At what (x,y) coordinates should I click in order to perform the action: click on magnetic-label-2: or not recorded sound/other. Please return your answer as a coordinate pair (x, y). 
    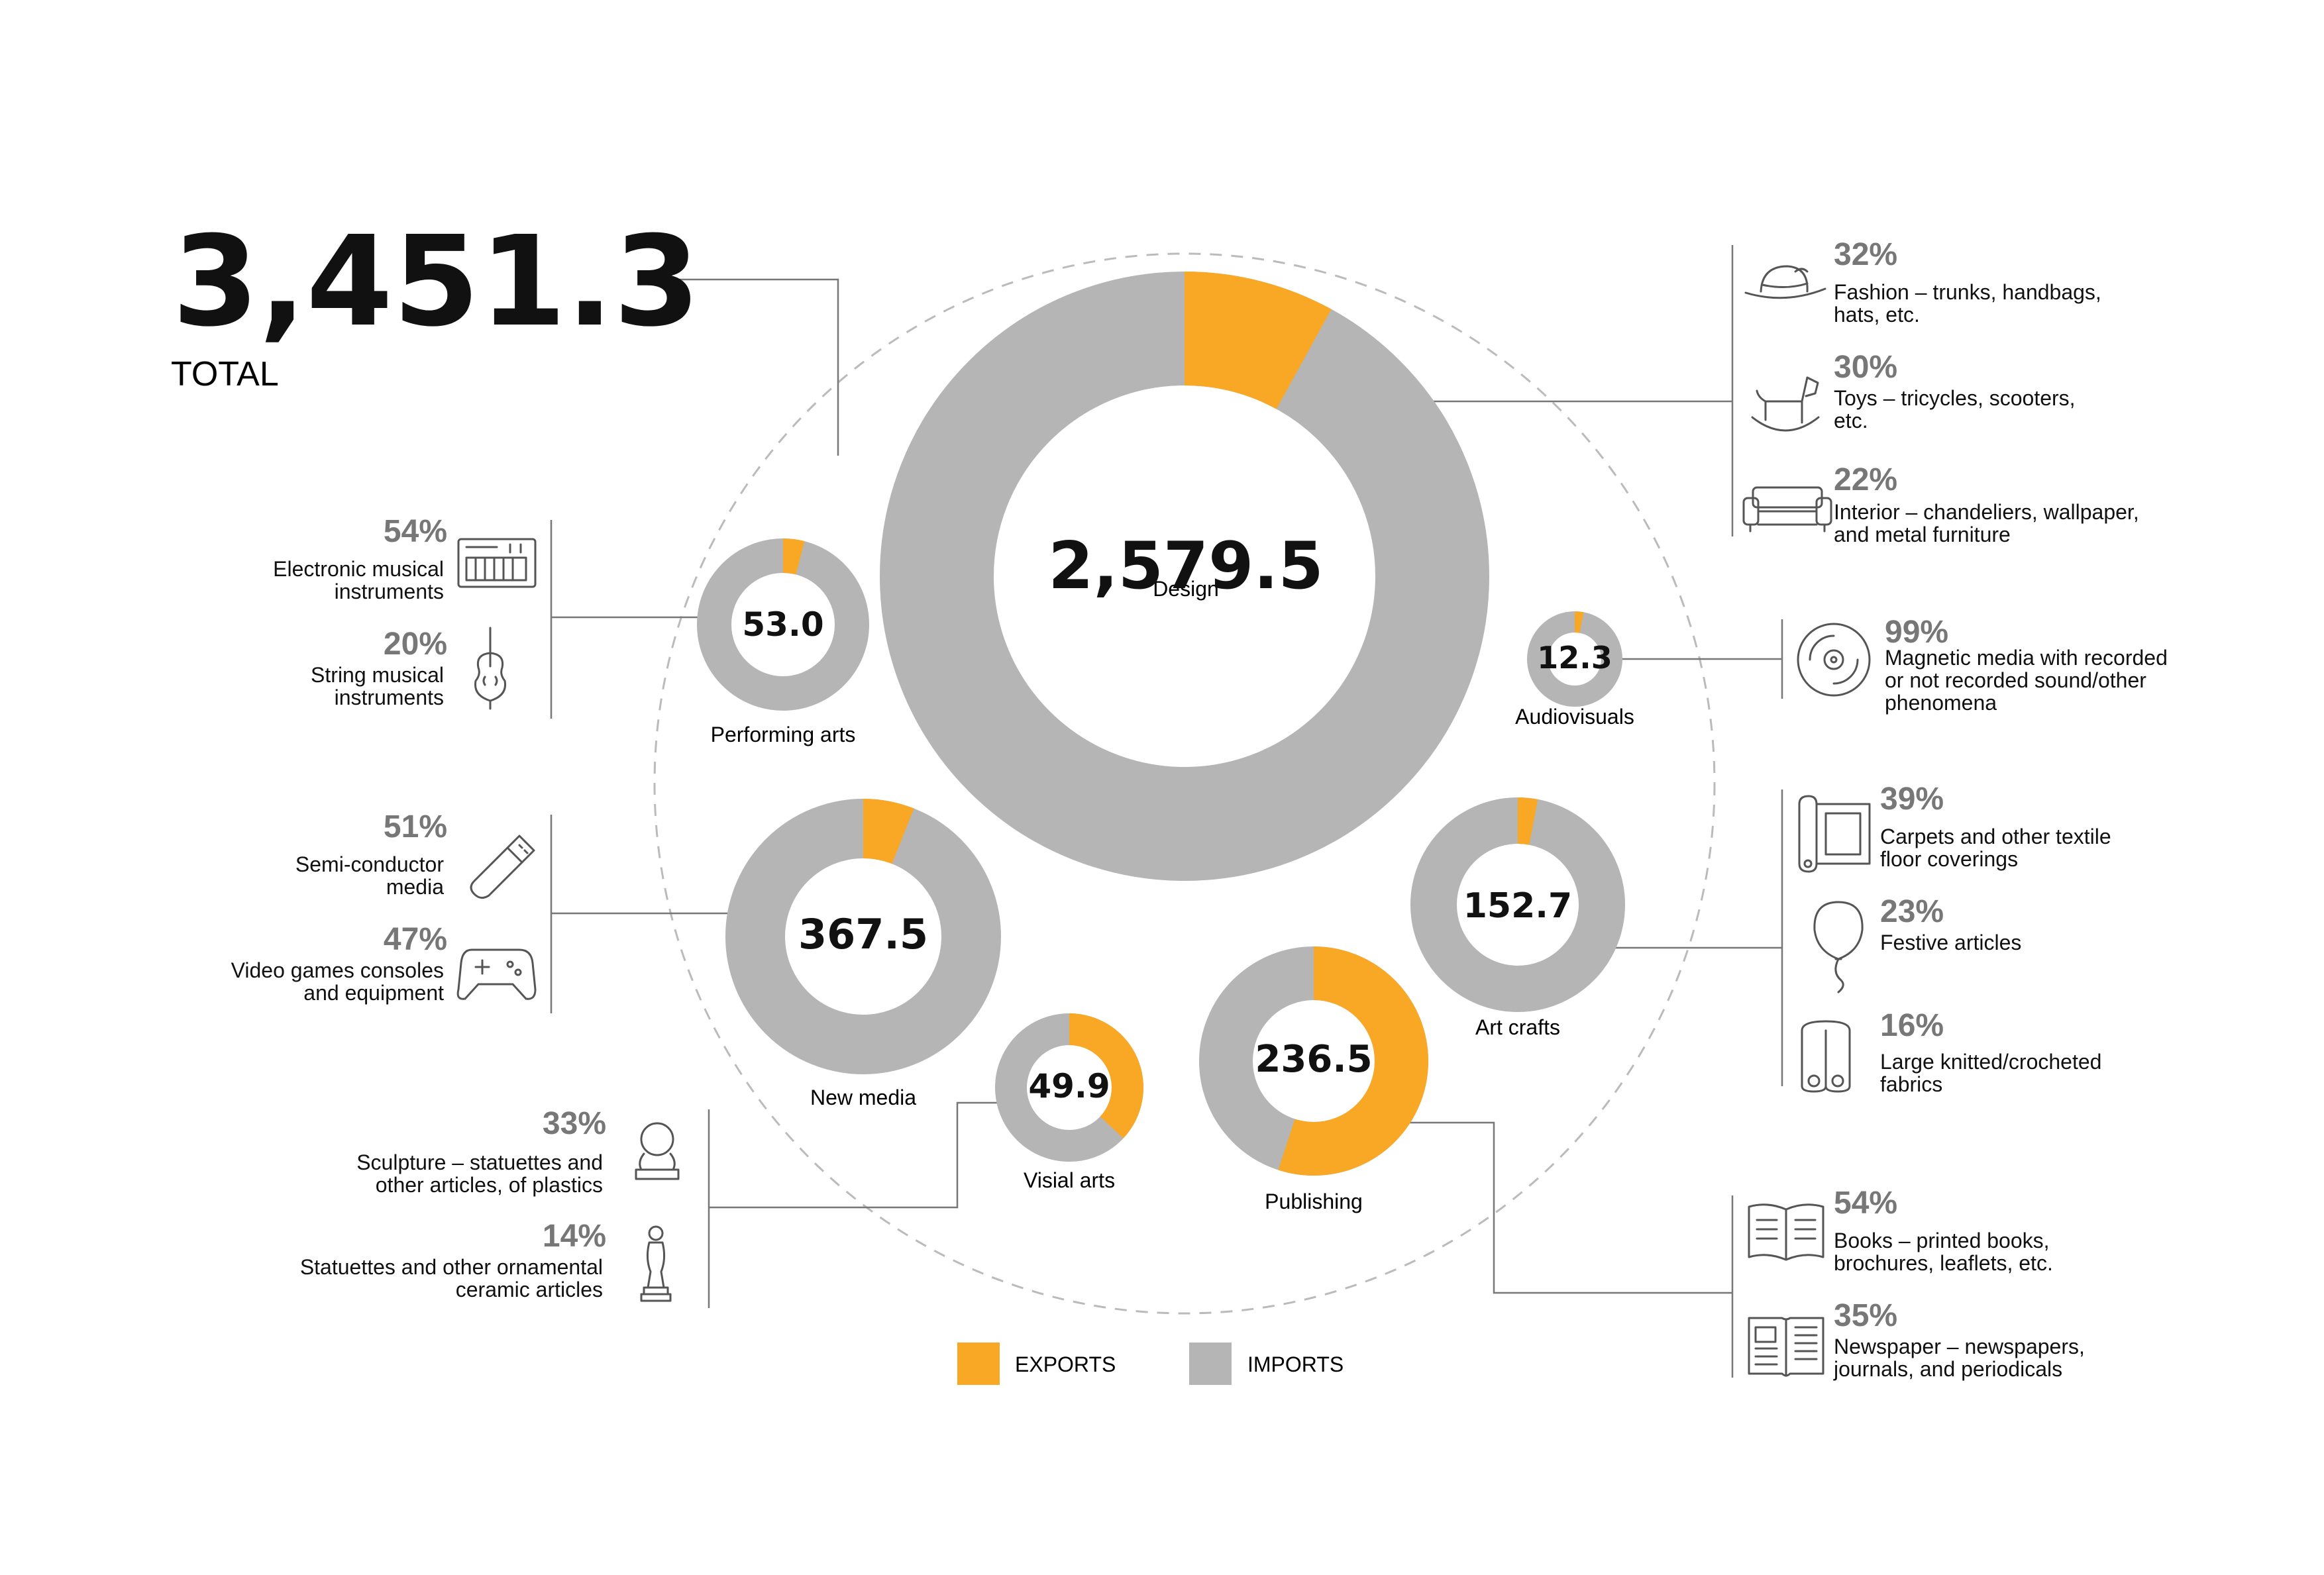
    Looking at the image, I should click on (2015, 680).